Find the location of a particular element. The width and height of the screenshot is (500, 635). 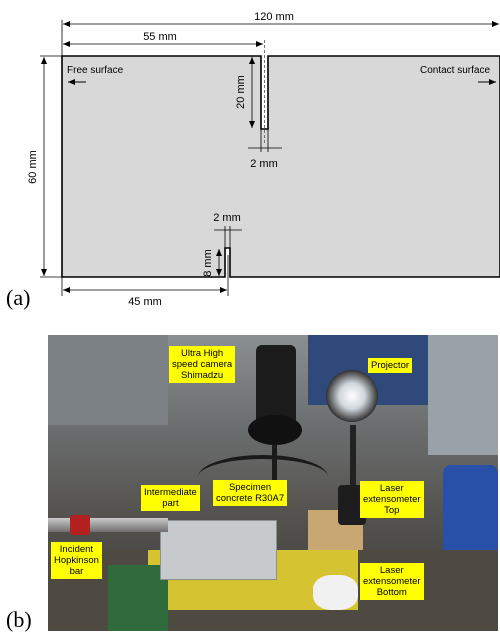

label-contact-surface: Contact surface is located at coordinates (455, 70).